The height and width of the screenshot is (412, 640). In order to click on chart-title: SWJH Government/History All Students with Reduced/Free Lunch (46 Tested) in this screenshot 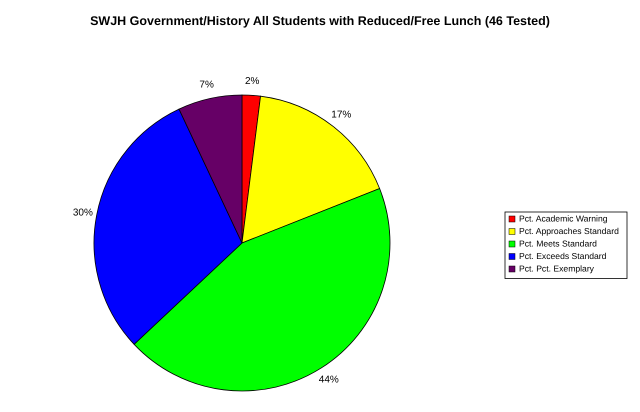, I will do `click(320, 21)`.